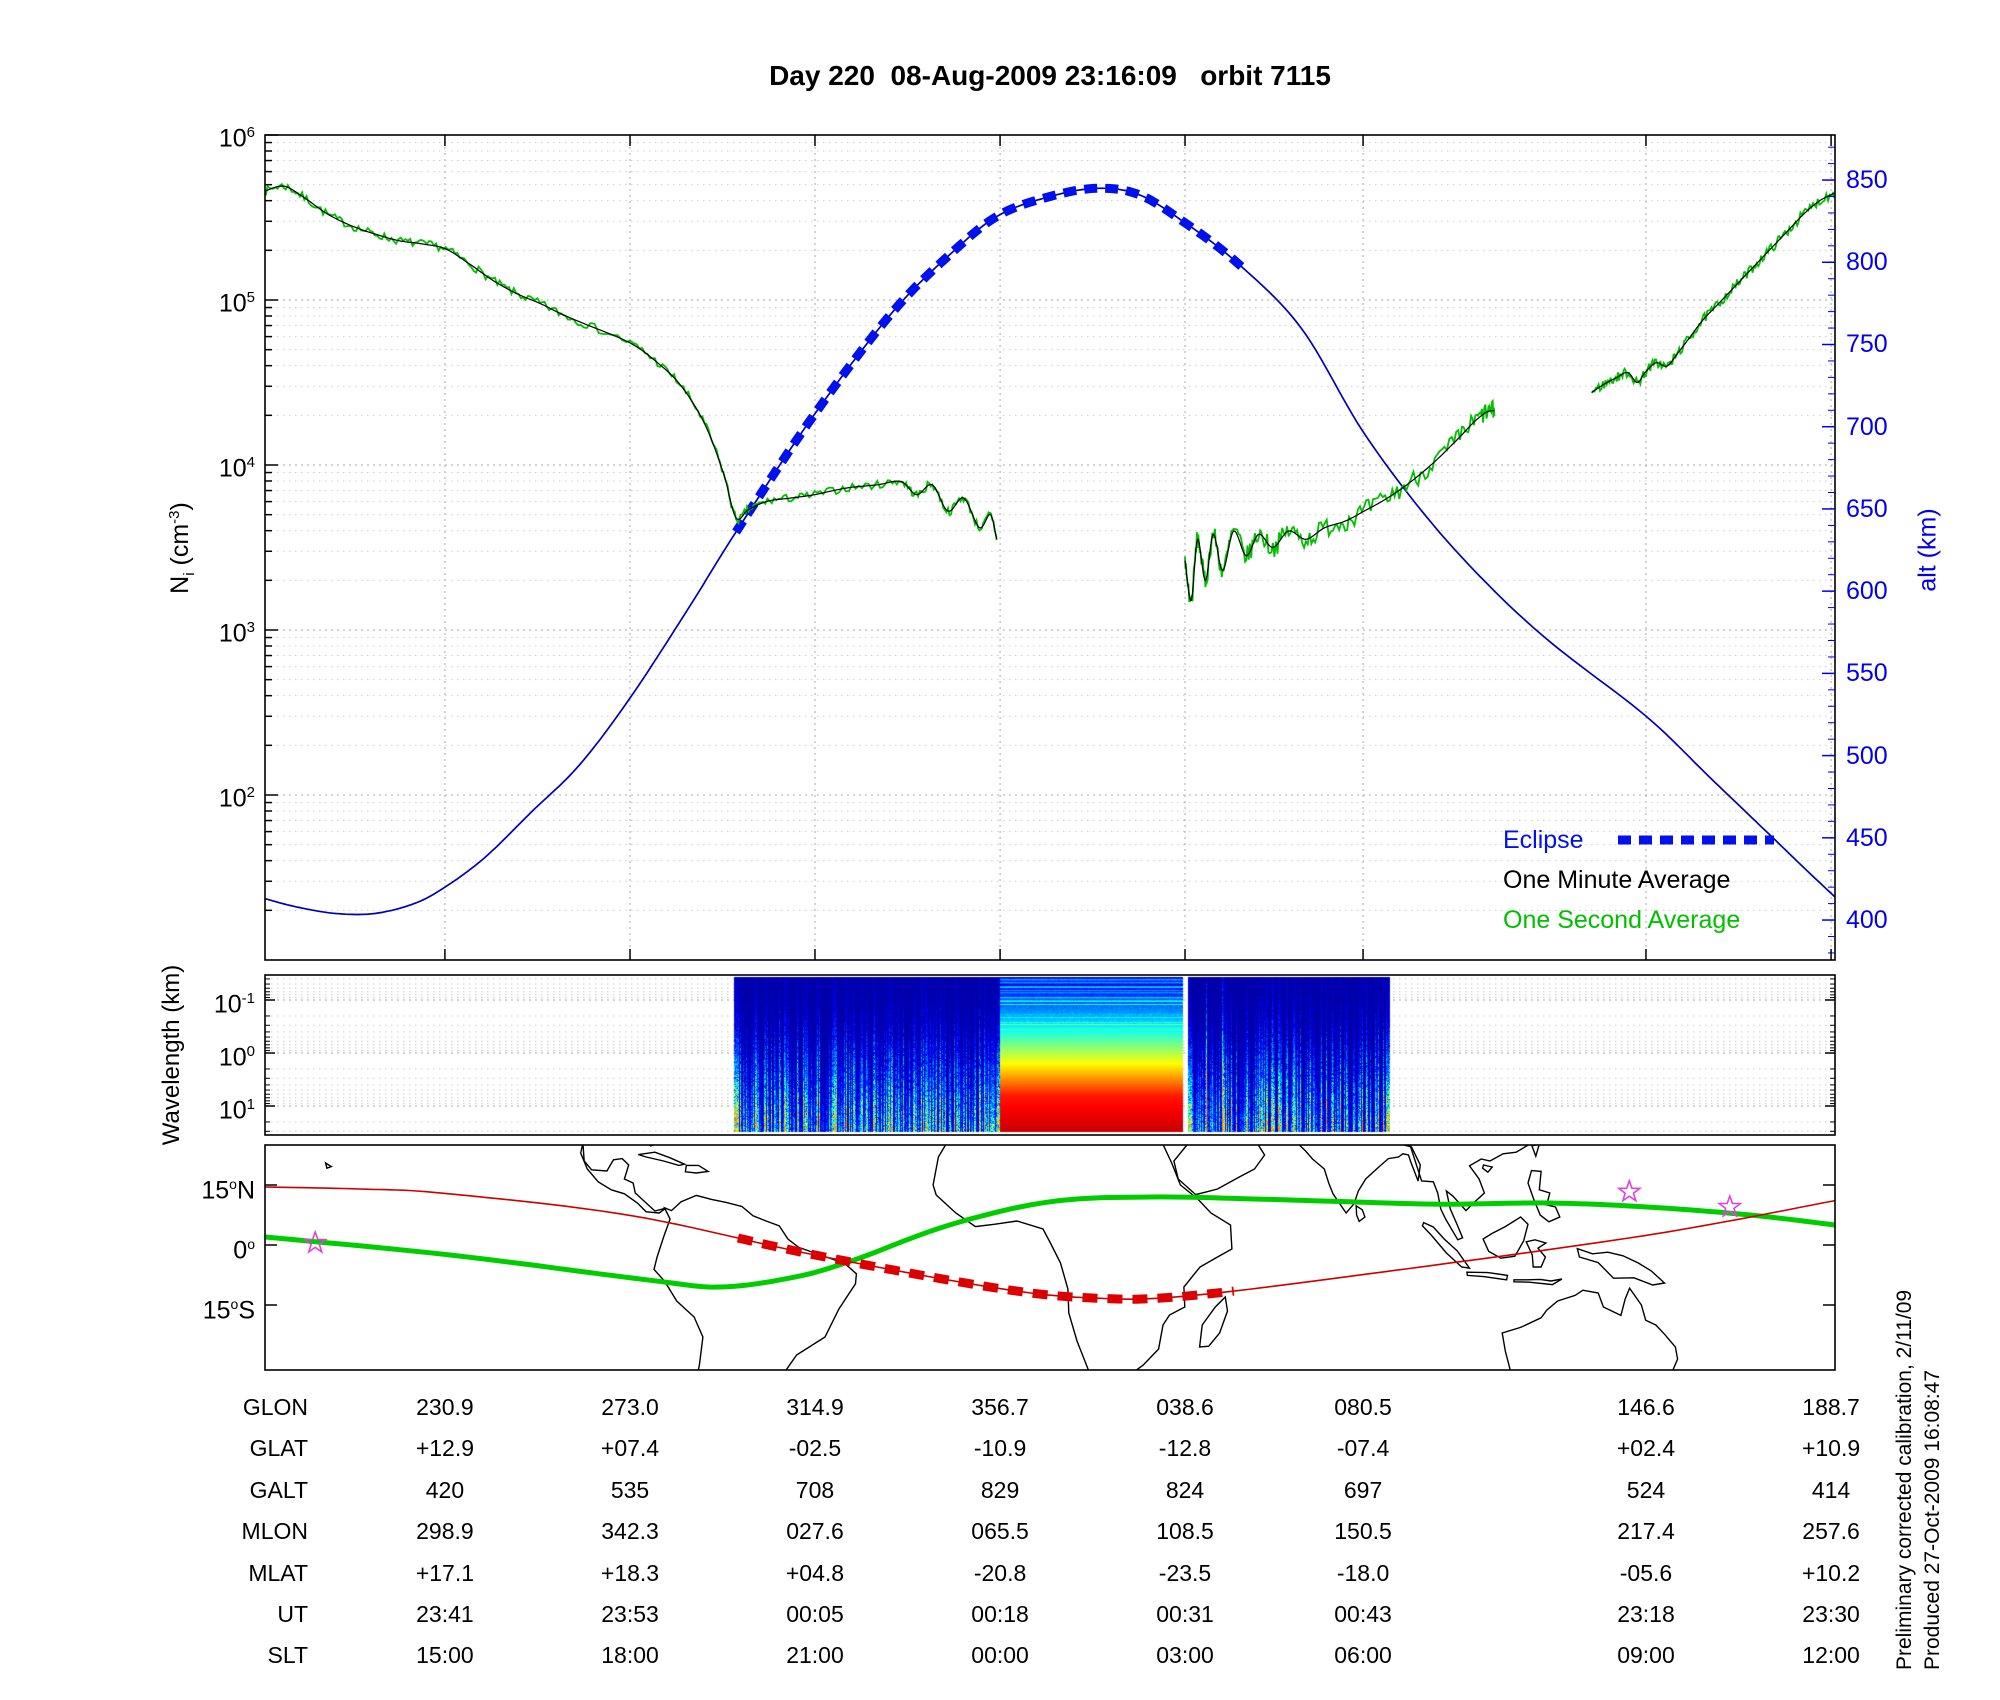  Describe the element at coordinates (1185, 1655) in the screenshot. I see `table-cell-slt-4: 03:00` at that location.